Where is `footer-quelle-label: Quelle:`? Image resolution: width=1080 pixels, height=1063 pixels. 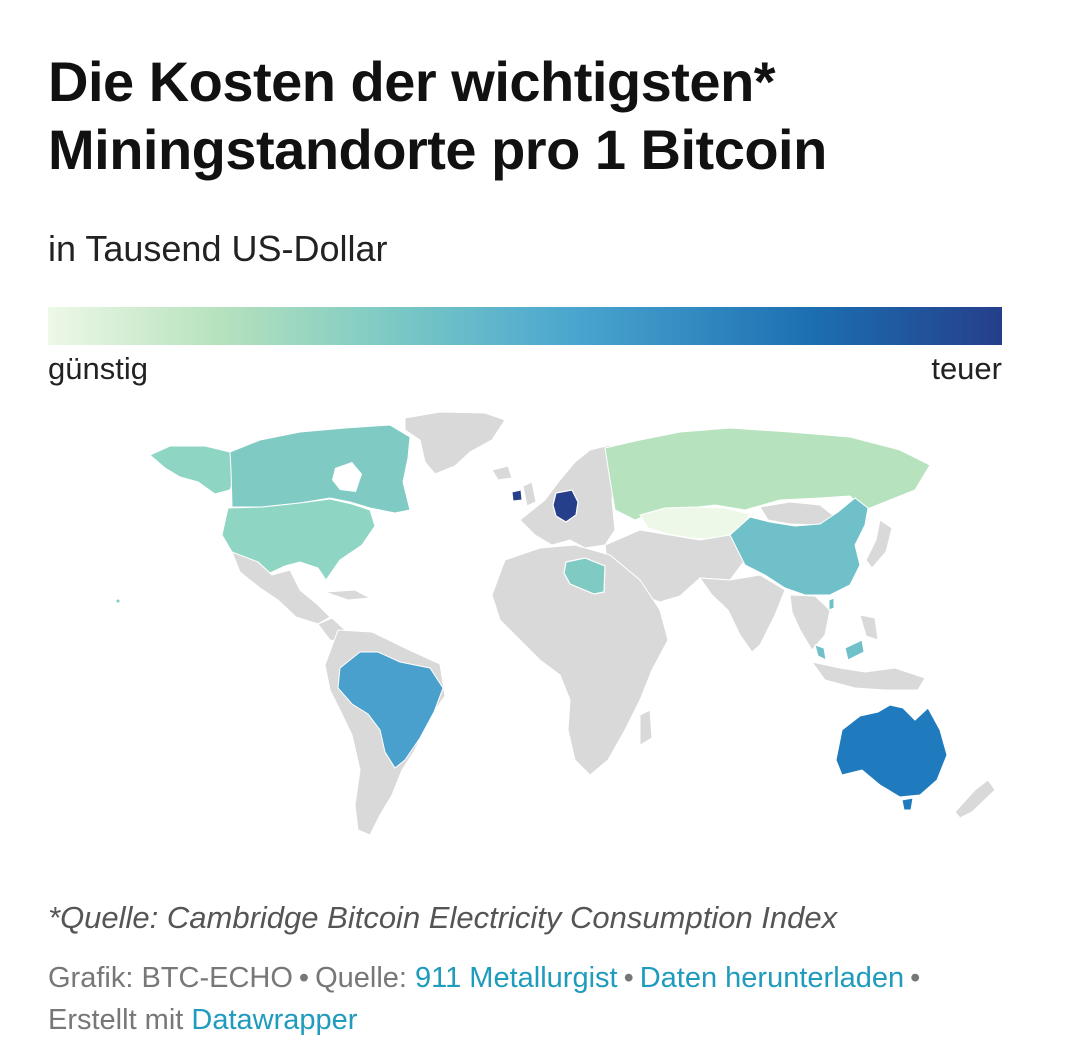
footer-quelle-label: Quelle: is located at coordinates (361, 978).